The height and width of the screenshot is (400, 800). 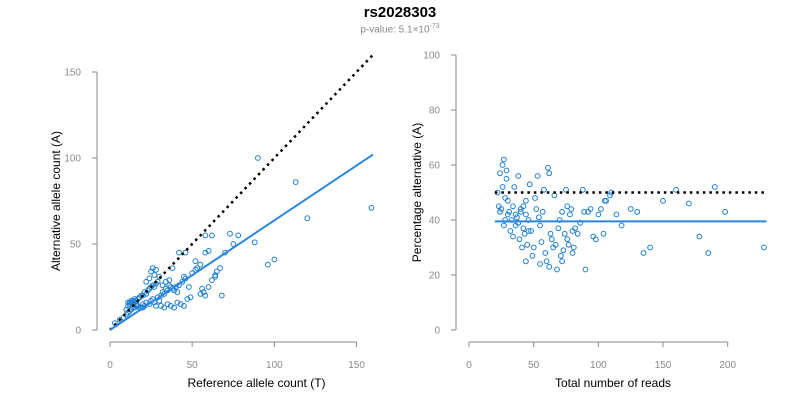 I want to click on left-x-tick-label: 100, so click(x=274, y=365).